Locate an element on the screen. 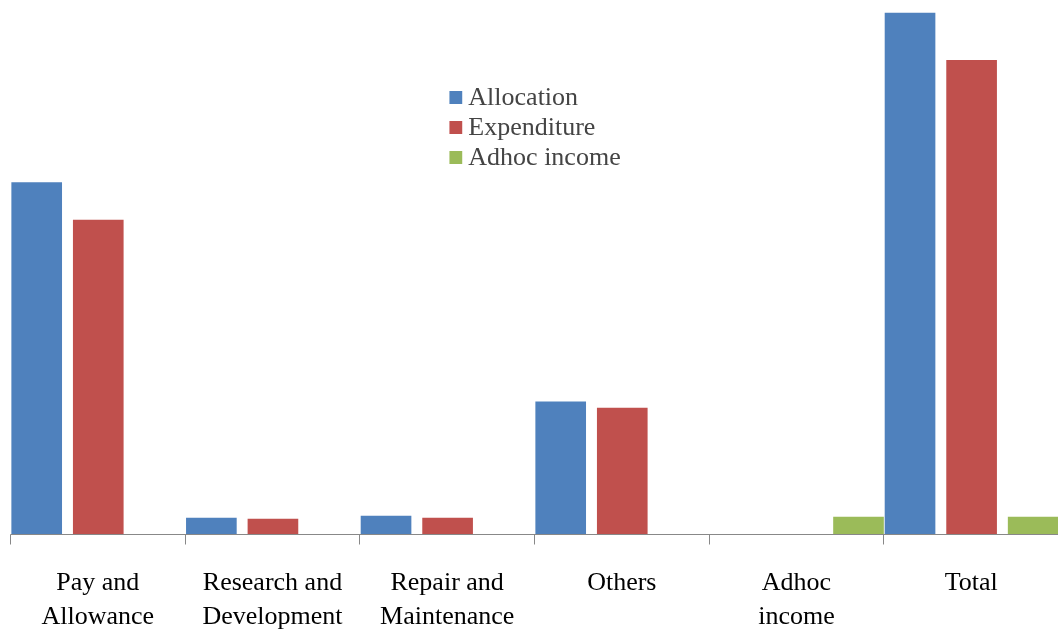 The width and height of the screenshot is (1058, 633). x-tick-label: Repair and Maintenance is located at coordinates (447, 598).